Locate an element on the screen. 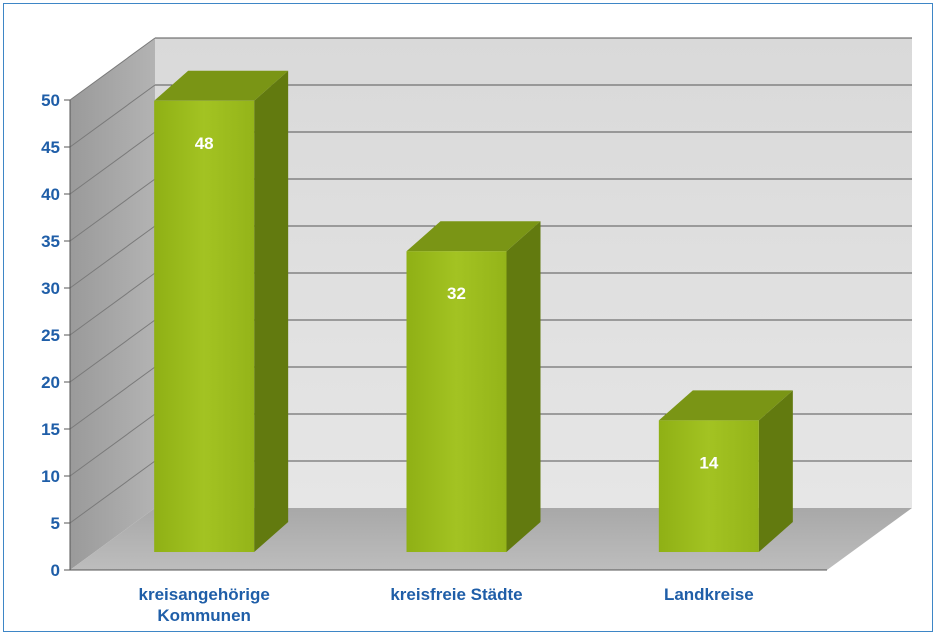  y-tick-label: 35 is located at coordinates (50, 241).